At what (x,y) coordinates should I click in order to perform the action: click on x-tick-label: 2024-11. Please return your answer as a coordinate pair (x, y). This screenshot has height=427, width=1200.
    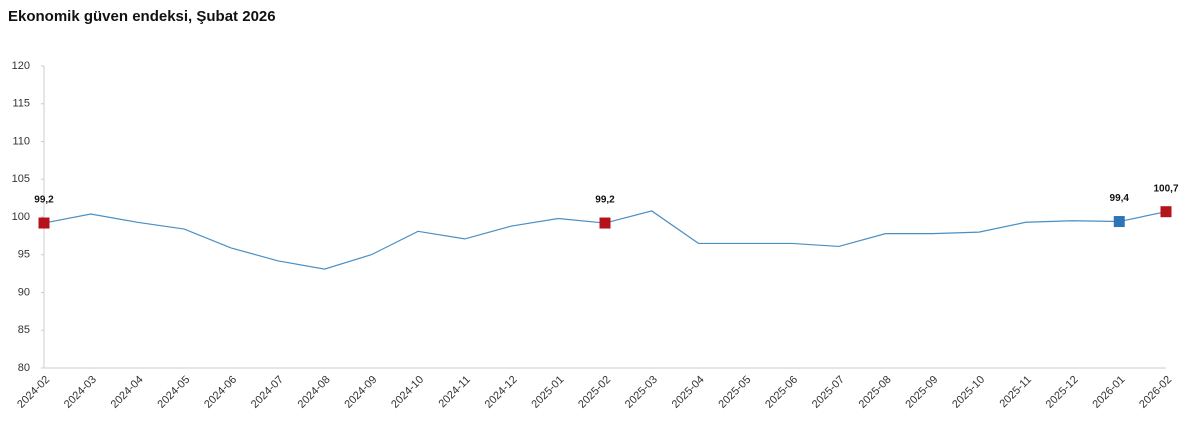
    Looking at the image, I should click on (454, 392).